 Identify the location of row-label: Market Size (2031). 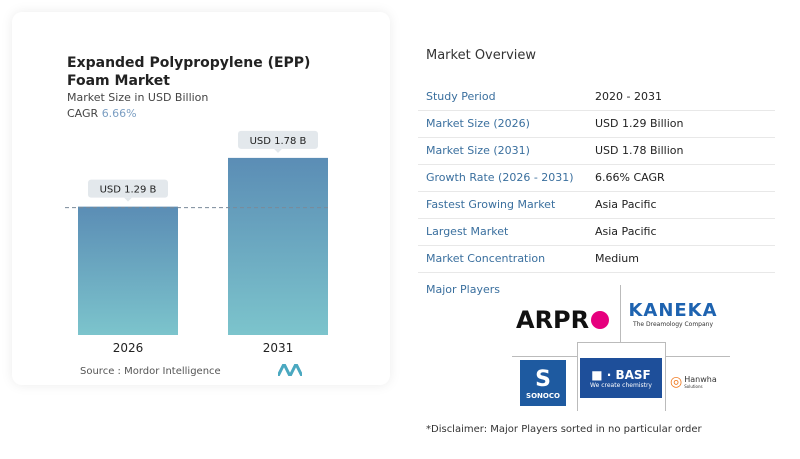
(478, 150).